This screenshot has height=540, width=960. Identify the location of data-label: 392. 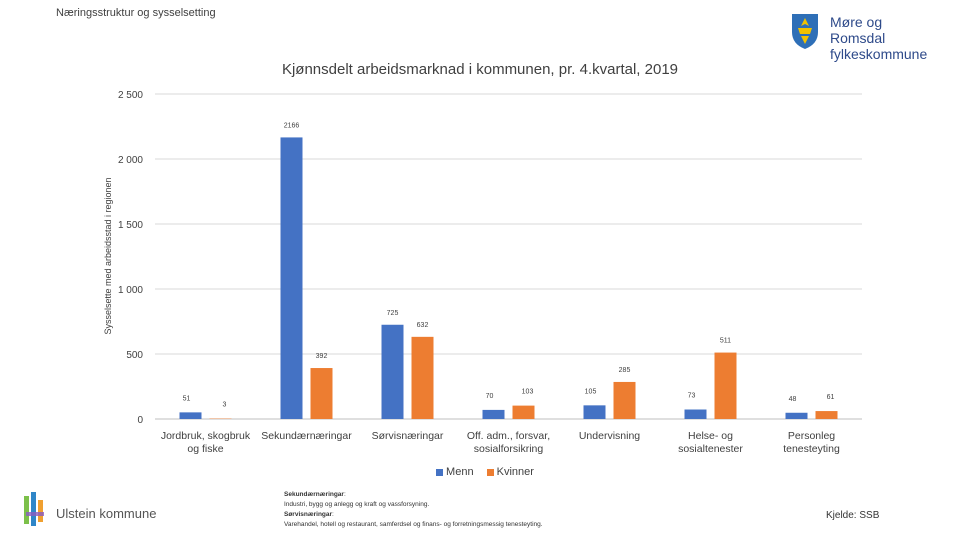
(322, 356).